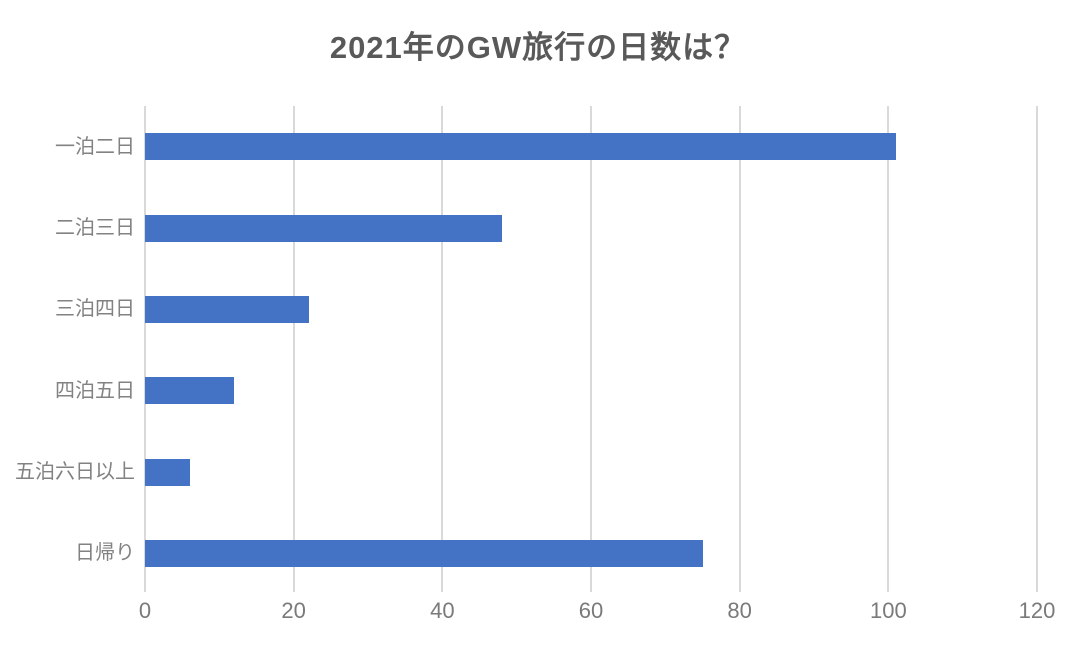  Describe the element at coordinates (442, 610) in the screenshot. I see `x-axis-tick-label: 40` at that location.